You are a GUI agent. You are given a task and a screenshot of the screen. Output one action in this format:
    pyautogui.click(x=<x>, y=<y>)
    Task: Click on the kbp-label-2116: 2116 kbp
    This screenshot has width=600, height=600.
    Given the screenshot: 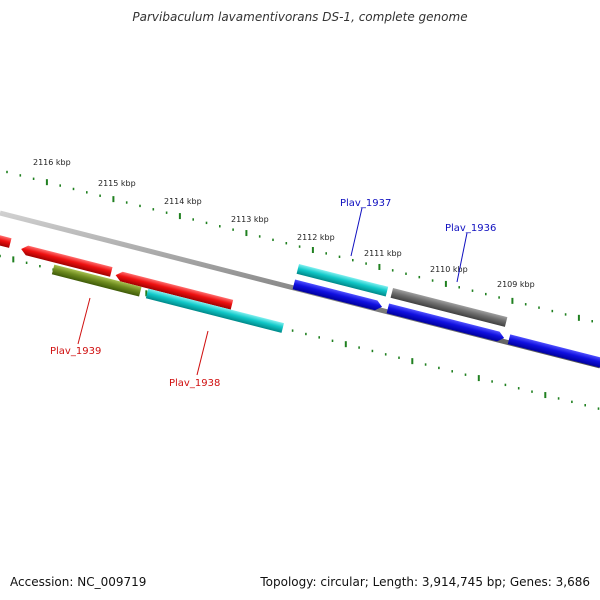 What is the action you would take?
    pyautogui.click(x=52, y=162)
    